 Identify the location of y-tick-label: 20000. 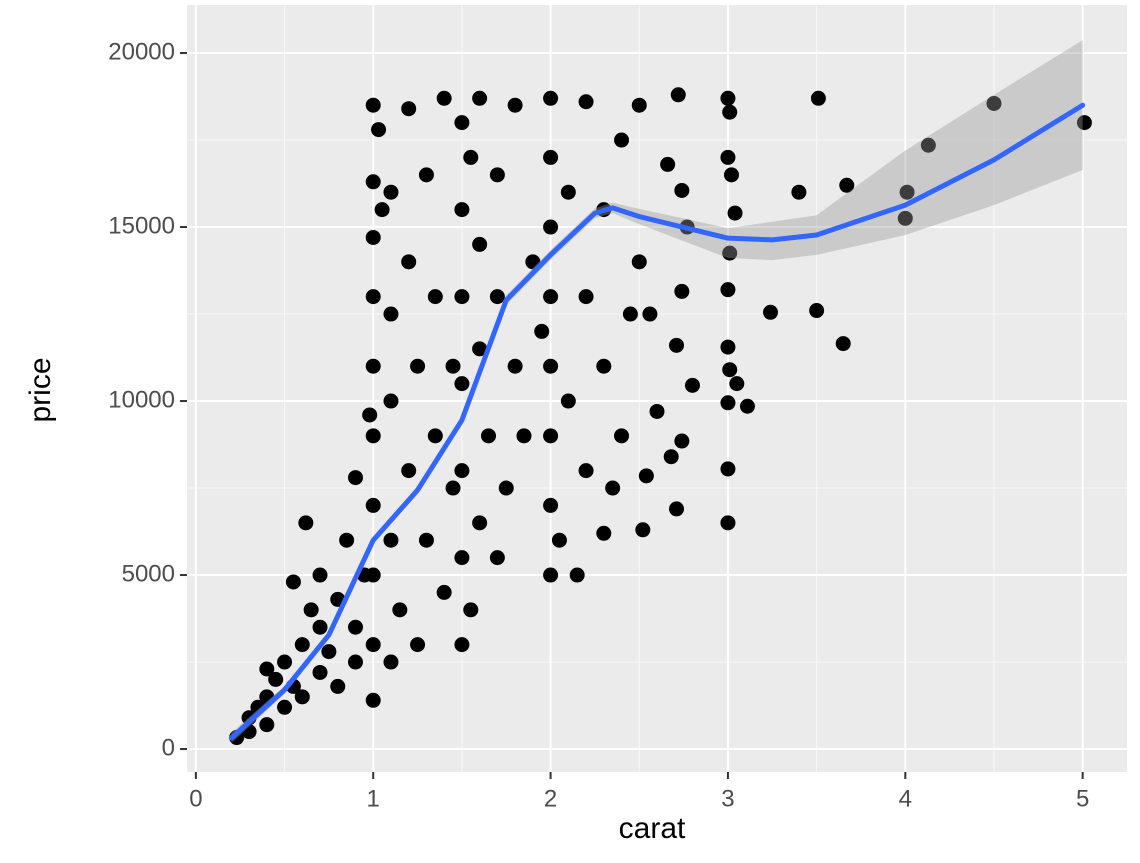
(141, 51).